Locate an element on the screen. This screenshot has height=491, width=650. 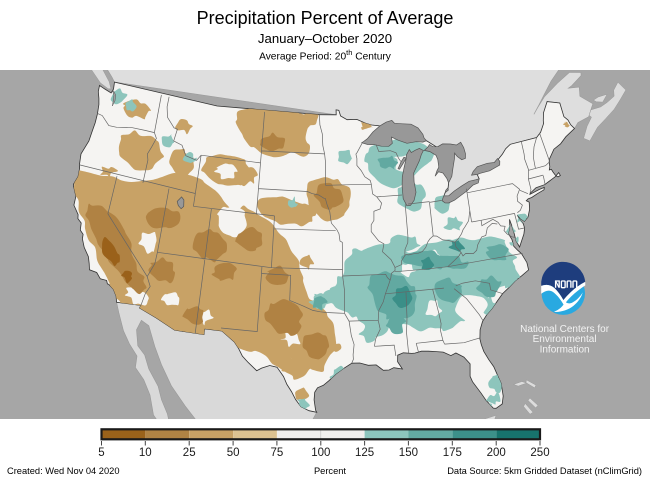
svg-text: Information is located at coordinates (565, 349).